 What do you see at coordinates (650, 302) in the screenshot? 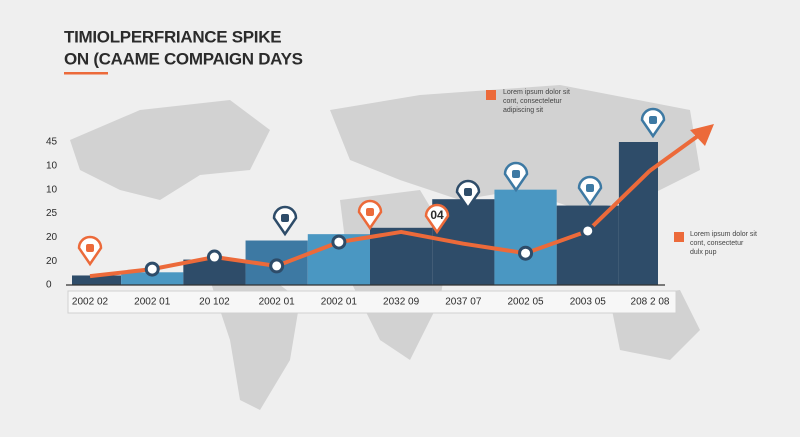
I see `x-tick-label: 208 2 08` at bounding box center [650, 302].